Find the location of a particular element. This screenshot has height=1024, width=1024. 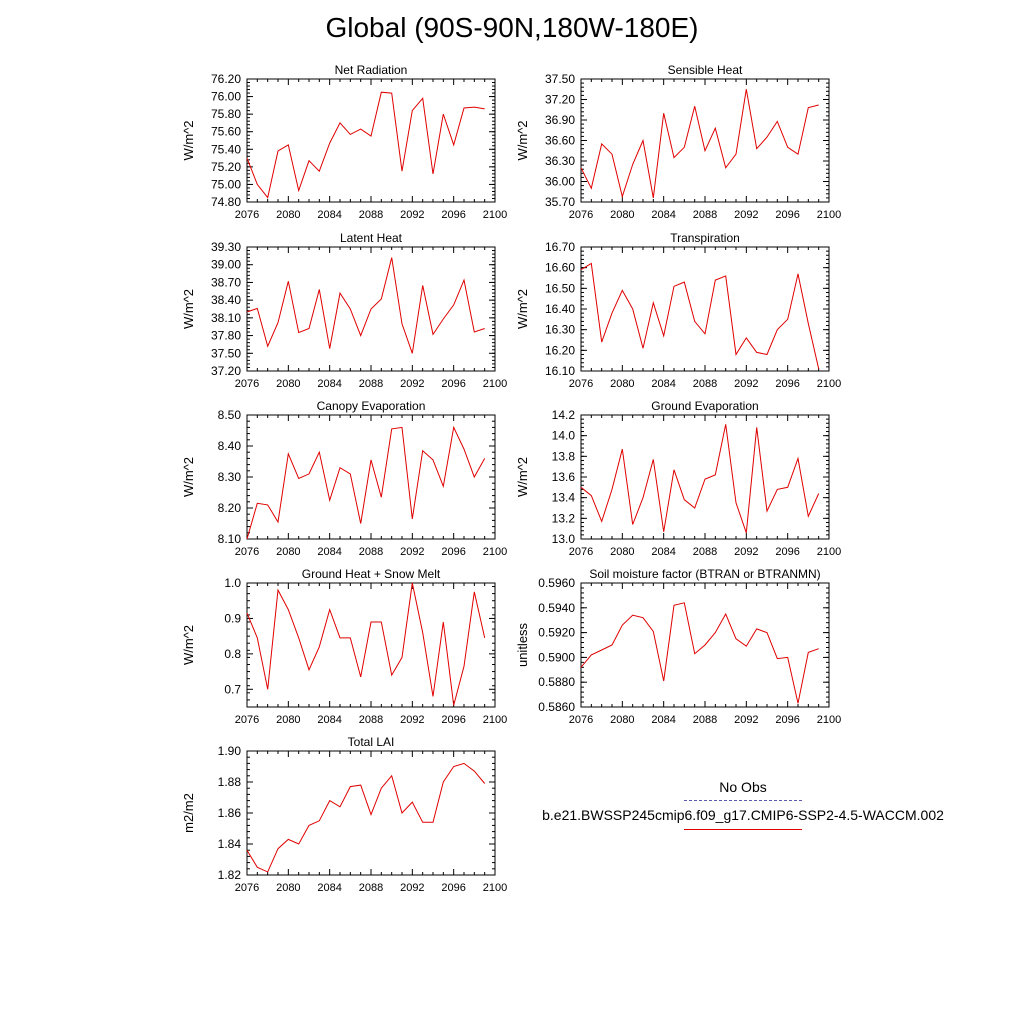

y-tick-label: 16.20 is located at coordinates (560, 350).